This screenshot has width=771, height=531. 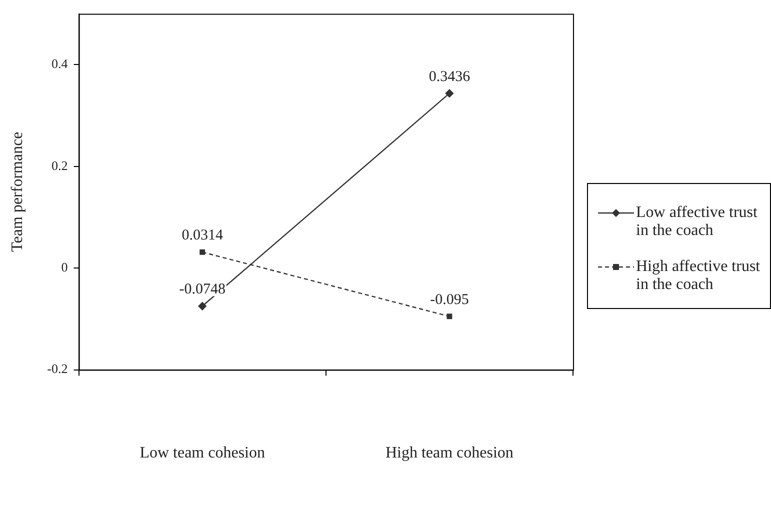 I want to click on y-tick-label: 0, so click(x=64, y=267).